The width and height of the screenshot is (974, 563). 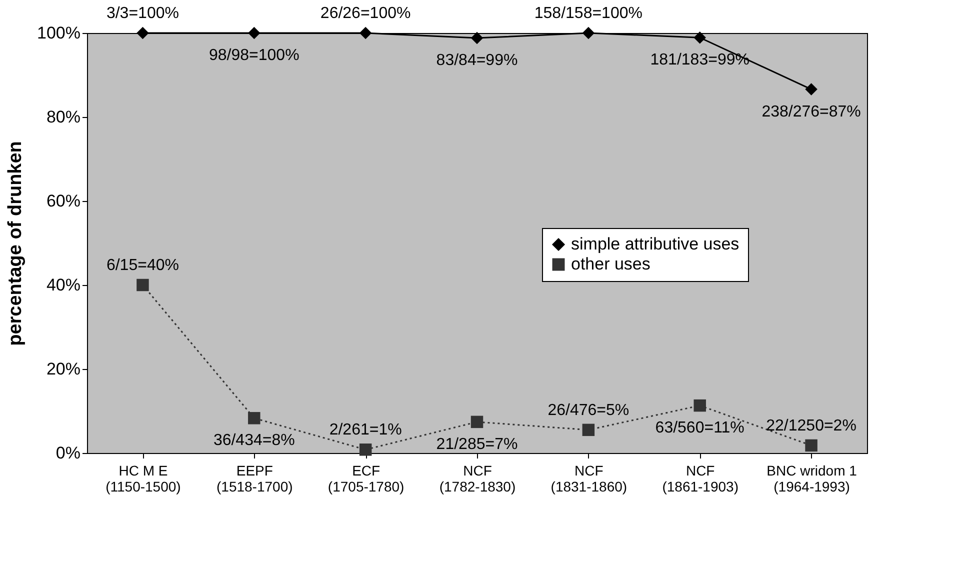 I want to click on data-label: 63/560=11%, so click(x=699, y=428).